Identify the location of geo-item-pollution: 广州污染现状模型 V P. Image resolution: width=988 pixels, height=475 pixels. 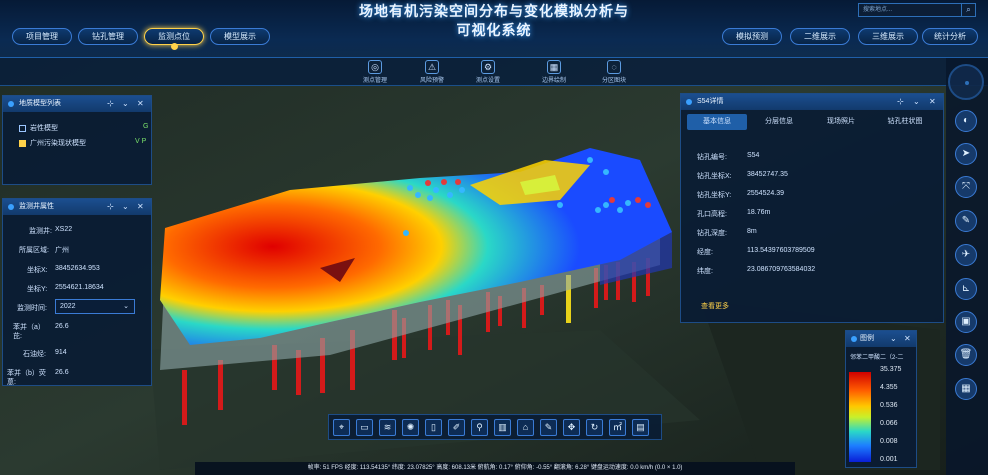
(84, 143).